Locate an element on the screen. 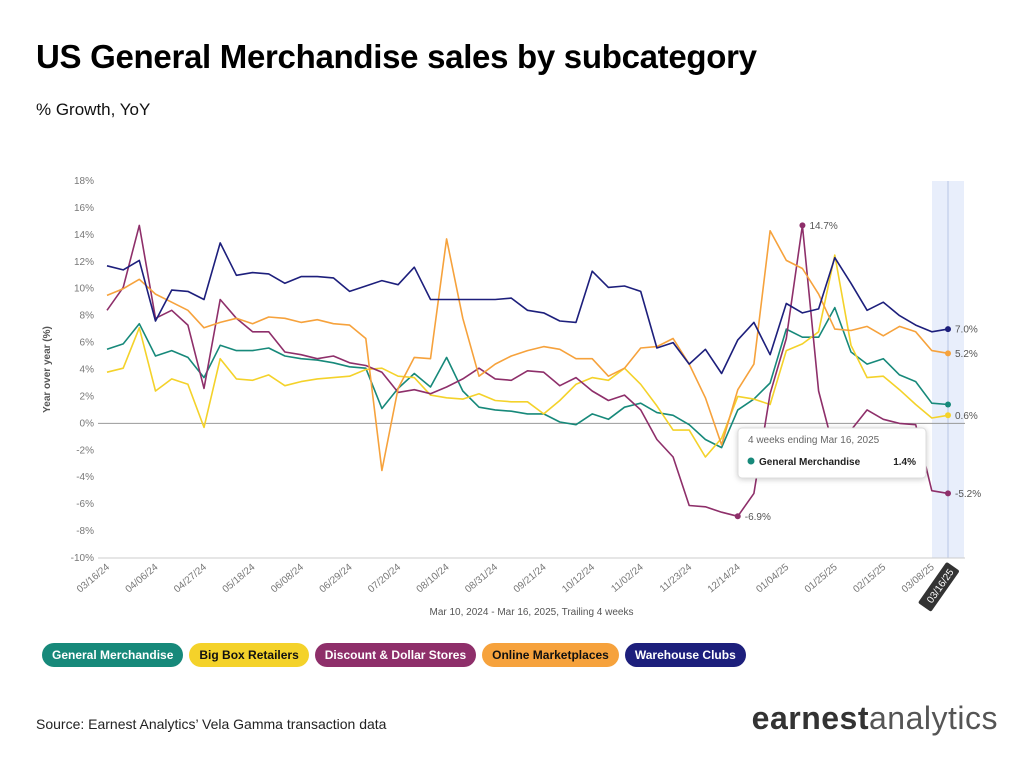 This screenshot has height=768, width=1024. x-tick-label: 08/10/24 is located at coordinates (433, 579).